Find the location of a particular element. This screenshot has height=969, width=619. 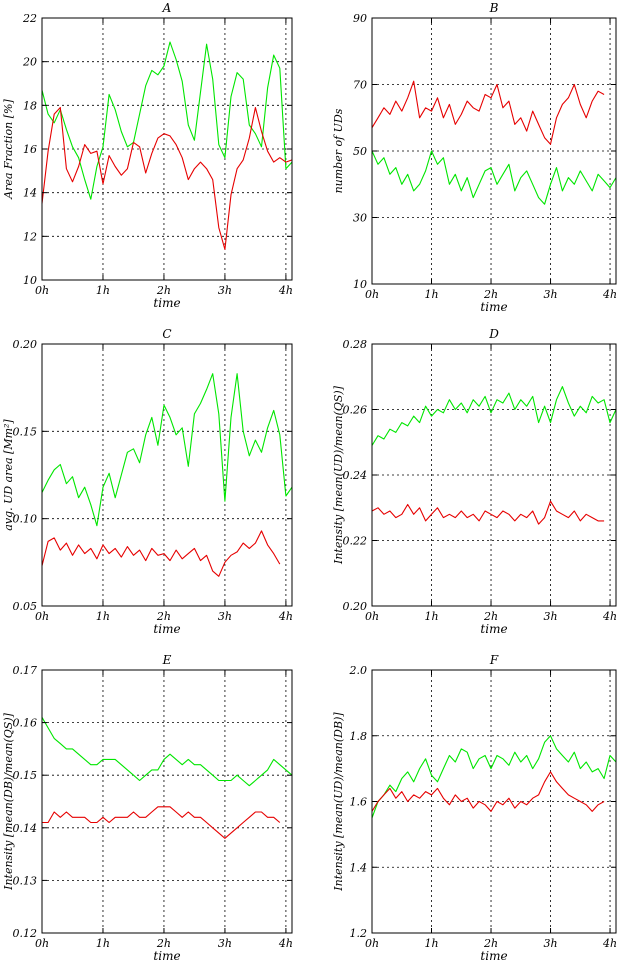

panel-b-xtick-label: 2h is located at coordinates (490, 294).